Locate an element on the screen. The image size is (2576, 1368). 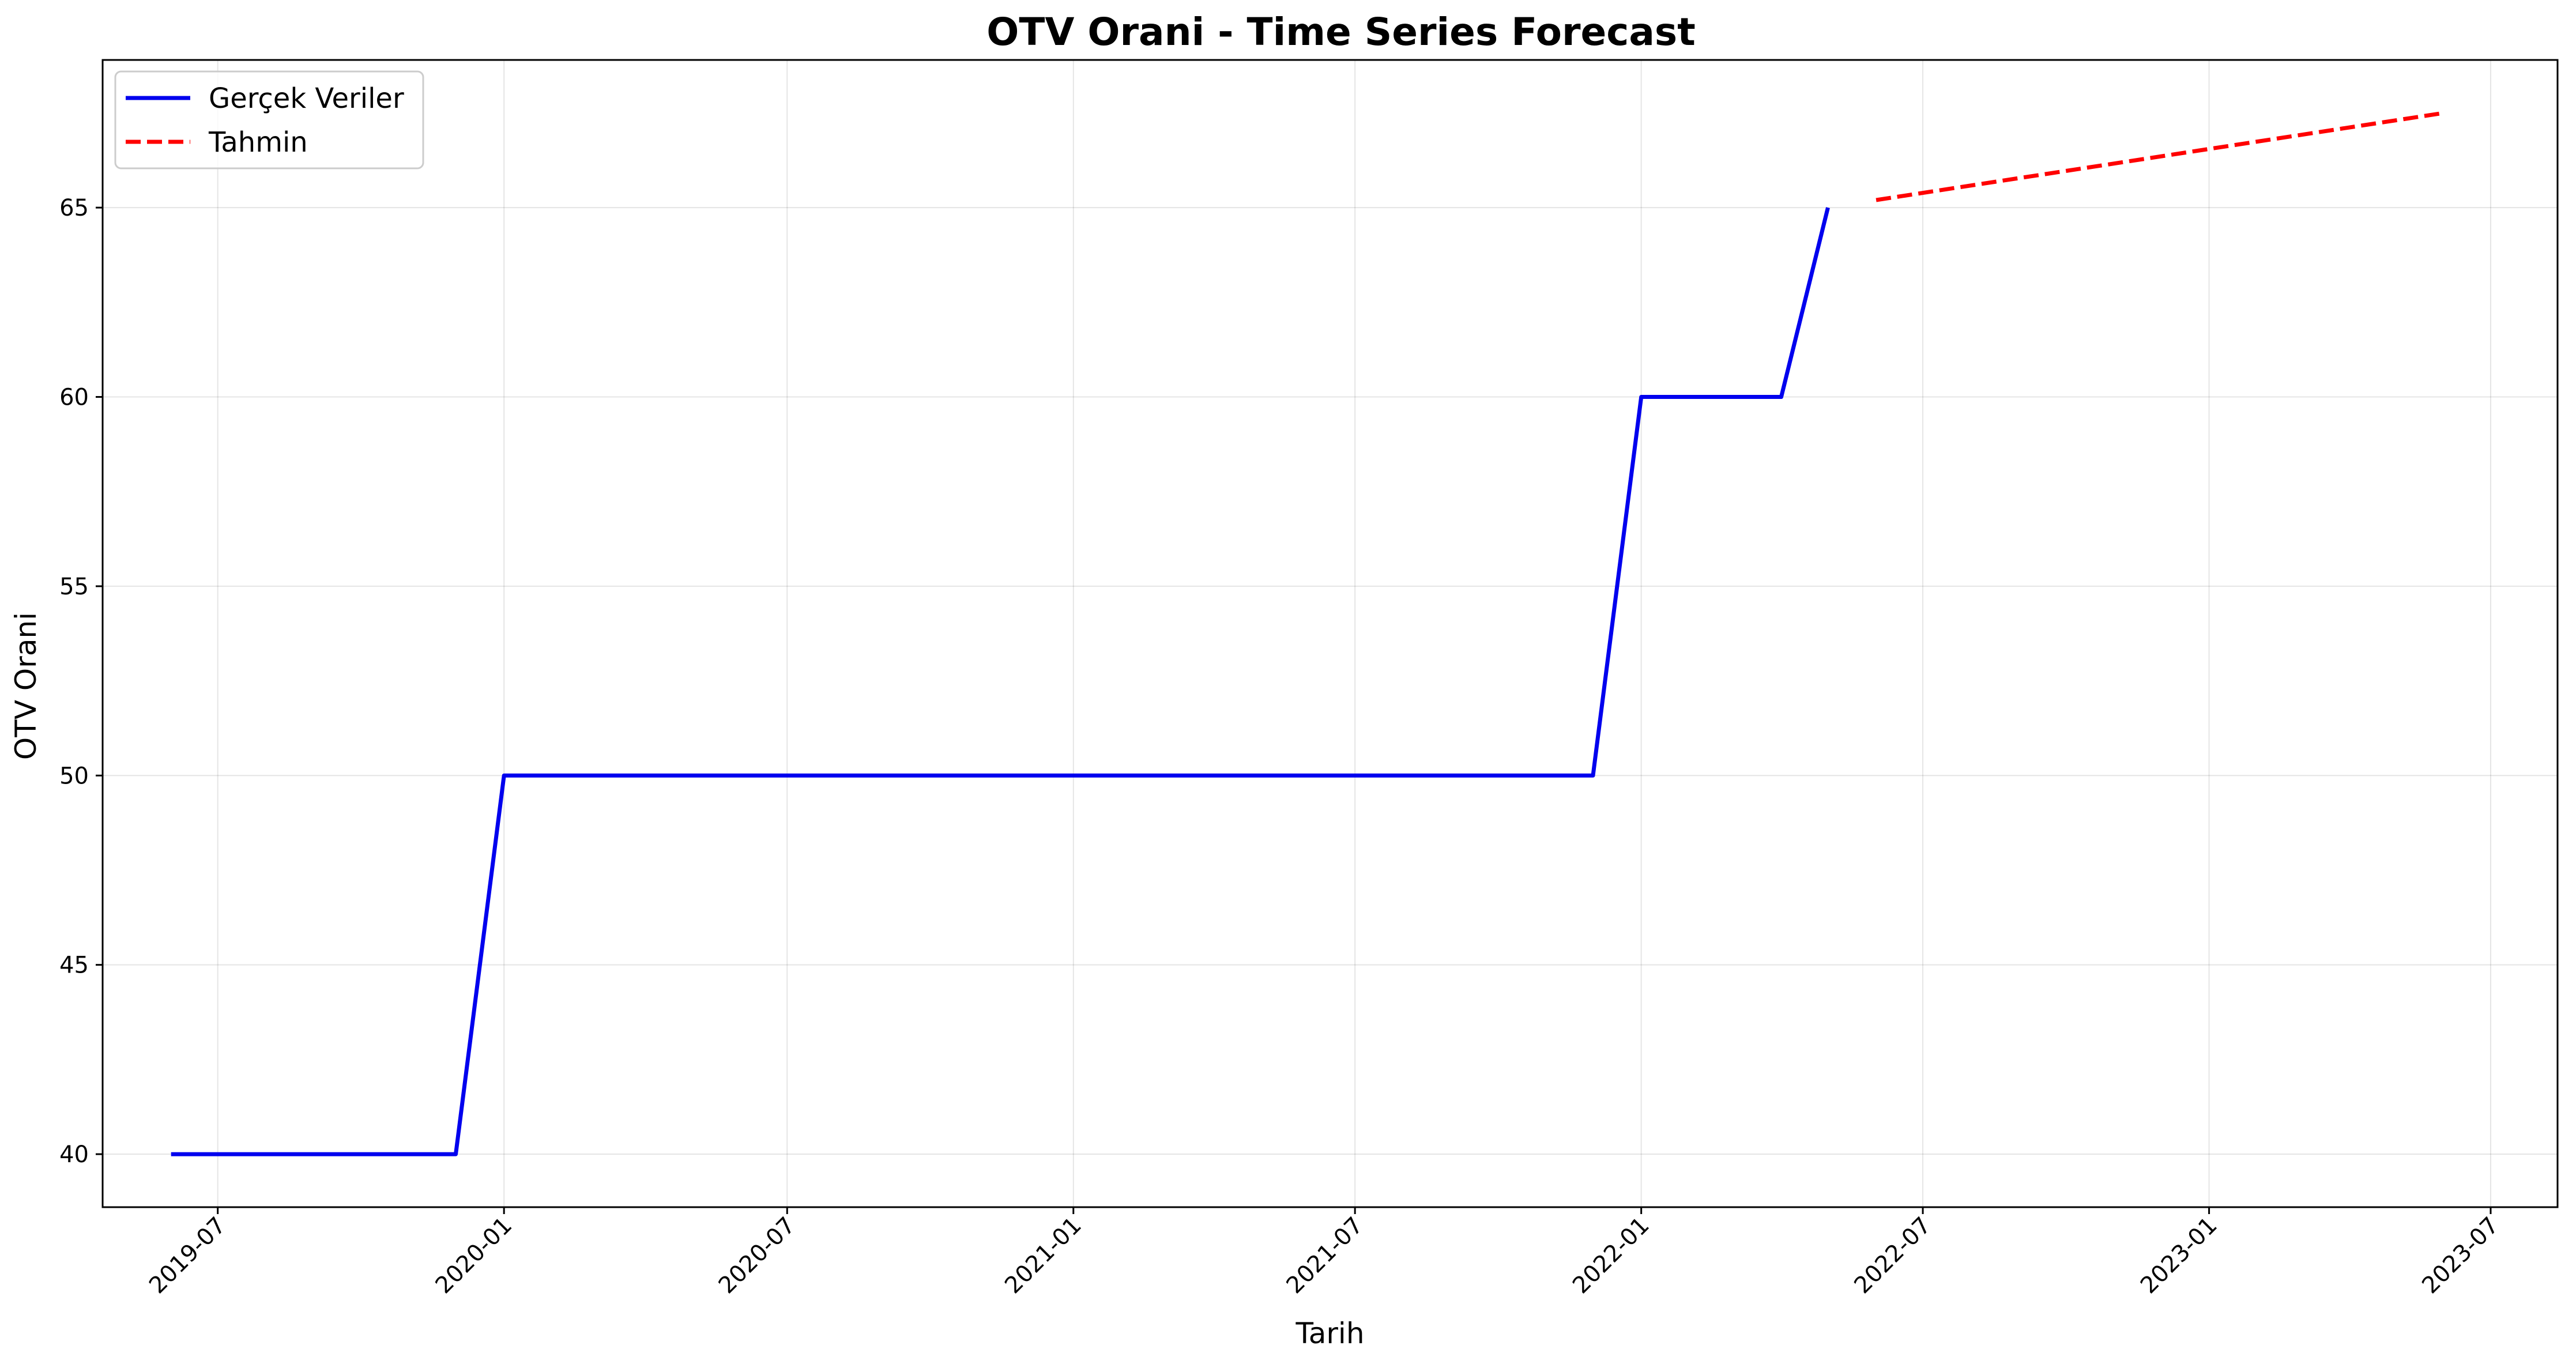
legend-box is located at coordinates (269, 120).